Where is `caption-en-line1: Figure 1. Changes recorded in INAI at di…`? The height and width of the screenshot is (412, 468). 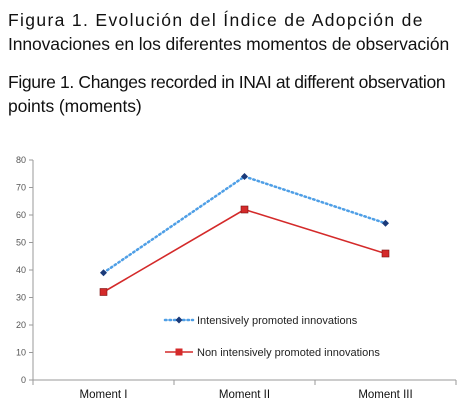
caption-en-line1: Figure 1. Changes recorded in INAI at di… is located at coordinates (227, 82).